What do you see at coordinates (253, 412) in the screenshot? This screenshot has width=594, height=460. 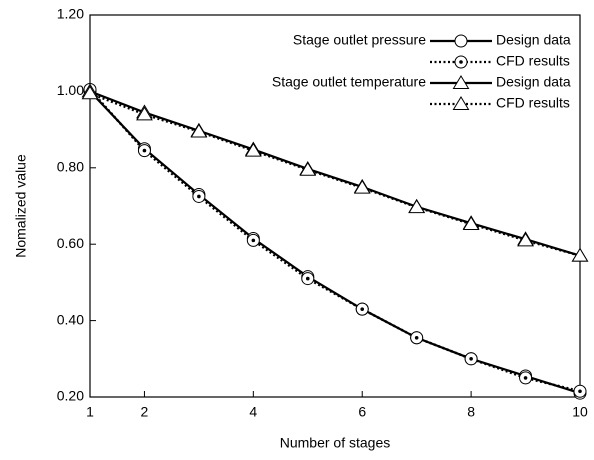 I see `x-tick-label: 4` at bounding box center [253, 412].